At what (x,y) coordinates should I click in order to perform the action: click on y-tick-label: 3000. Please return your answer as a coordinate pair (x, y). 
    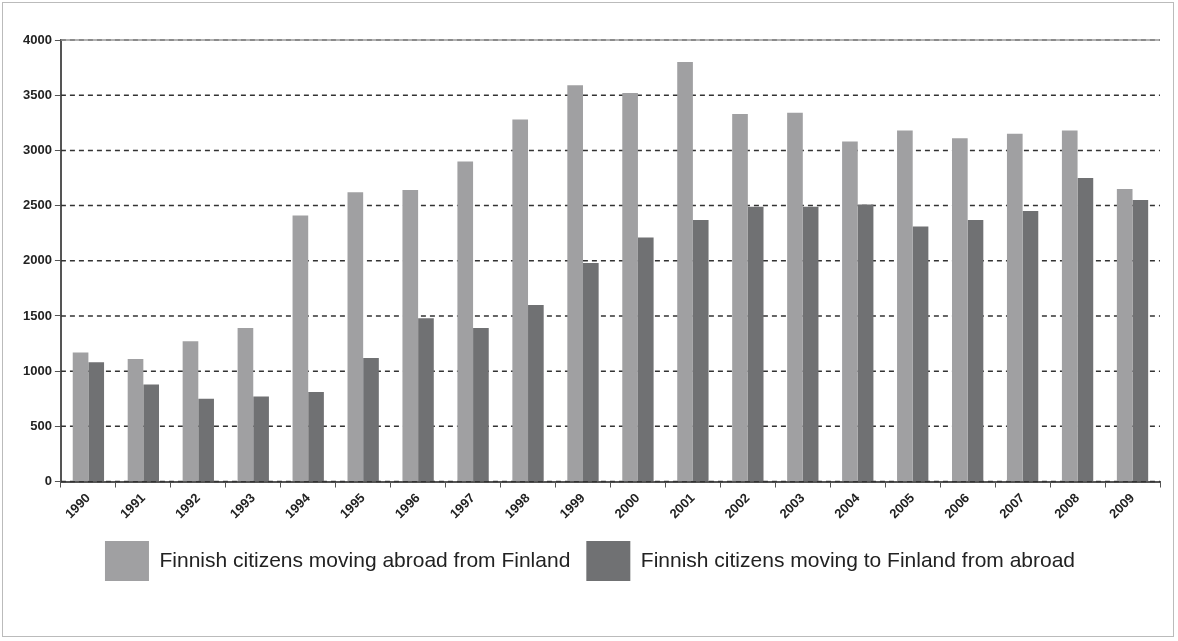
    Looking at the image, I should click on (37, 149).